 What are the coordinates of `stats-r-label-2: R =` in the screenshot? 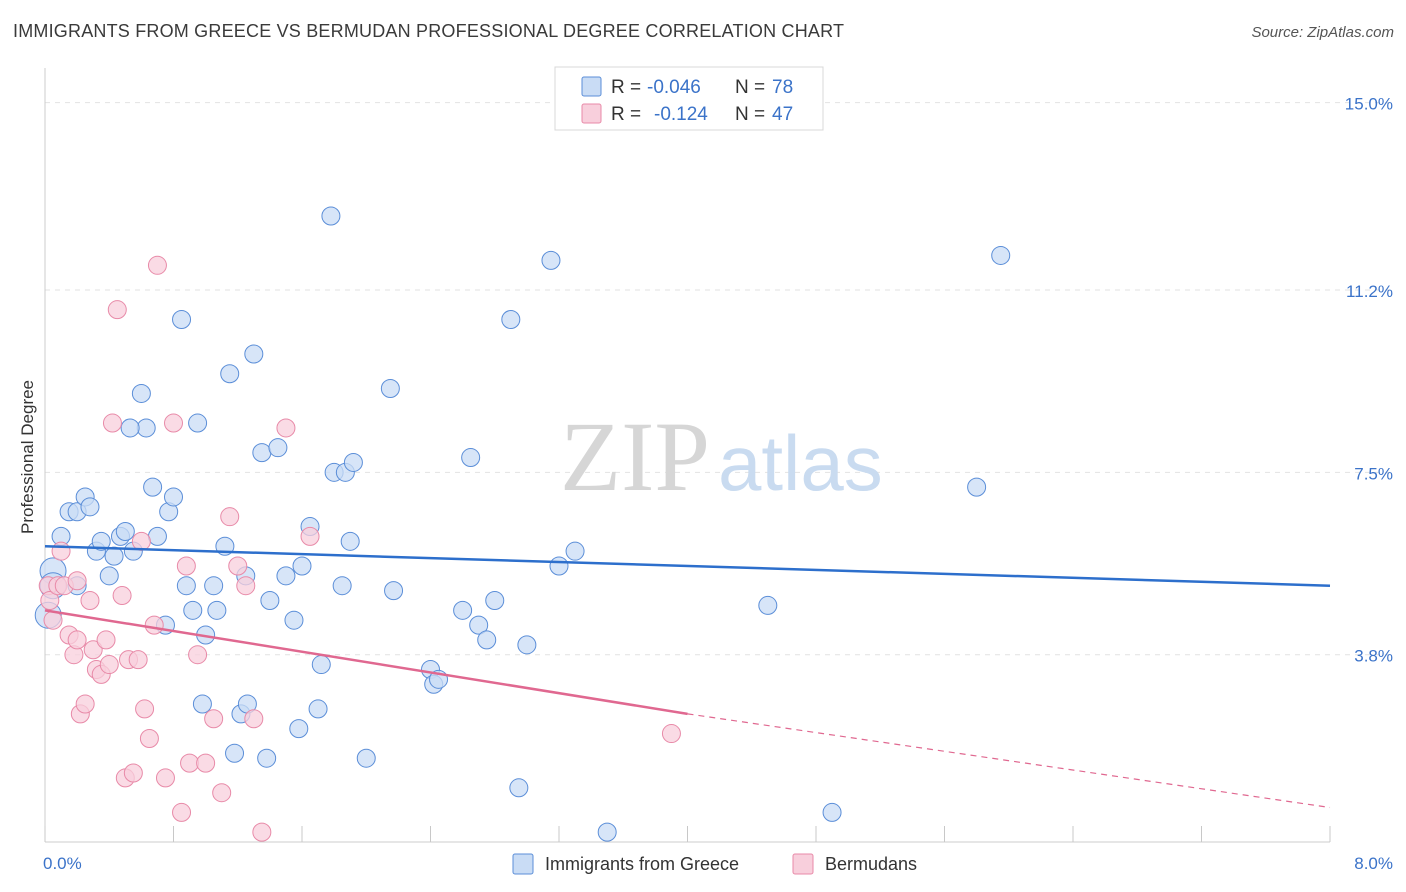 It's located at (626, 114).